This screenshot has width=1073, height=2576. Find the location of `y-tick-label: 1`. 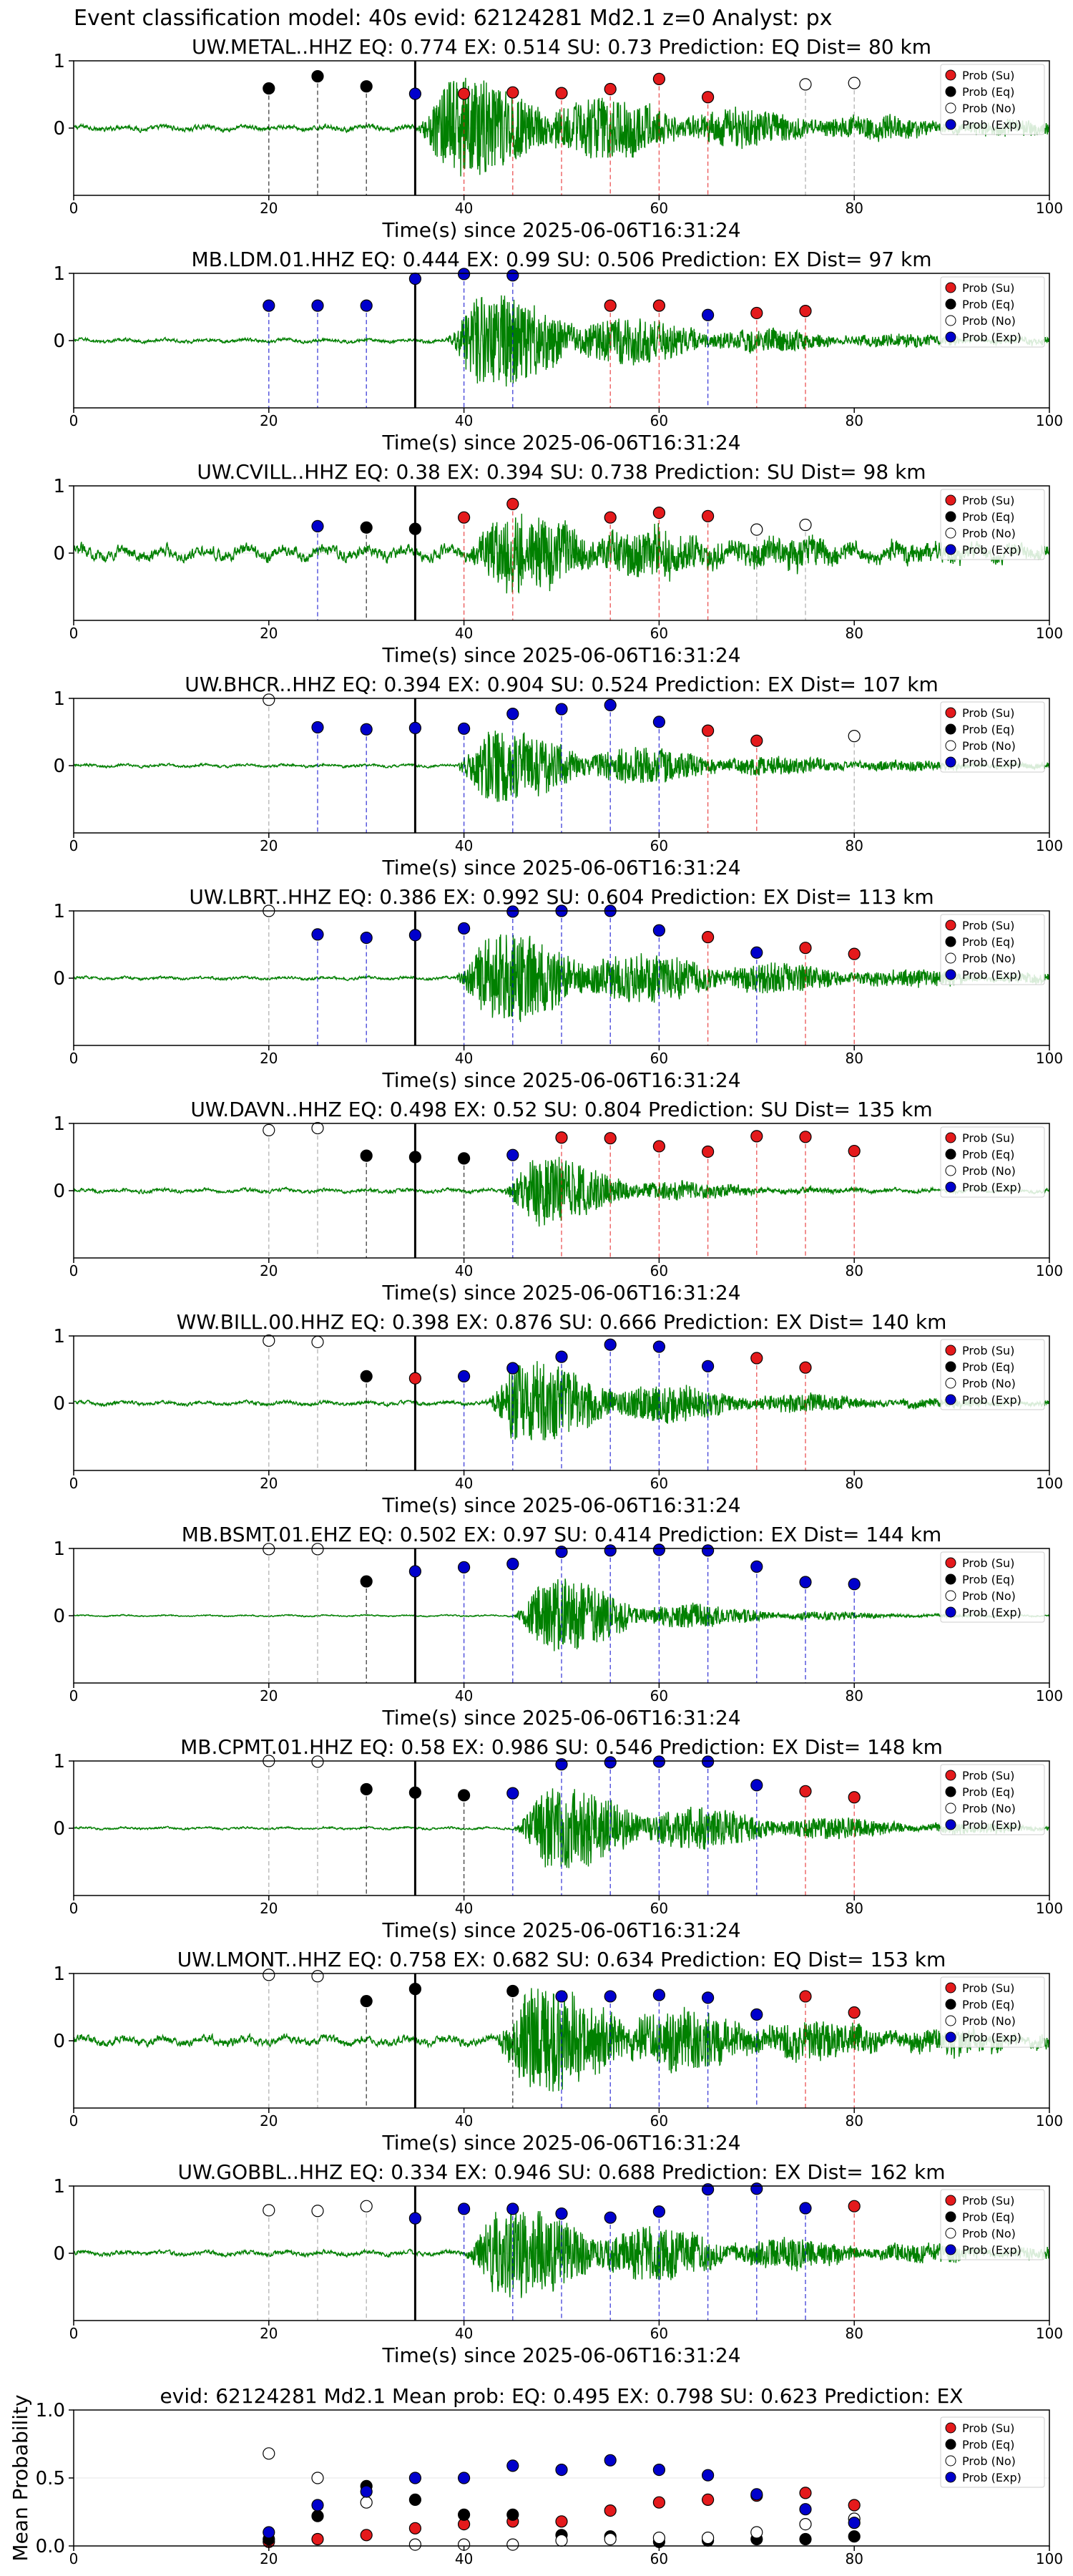

y-tick-label: 1 is located at coordinates (59, 2186).